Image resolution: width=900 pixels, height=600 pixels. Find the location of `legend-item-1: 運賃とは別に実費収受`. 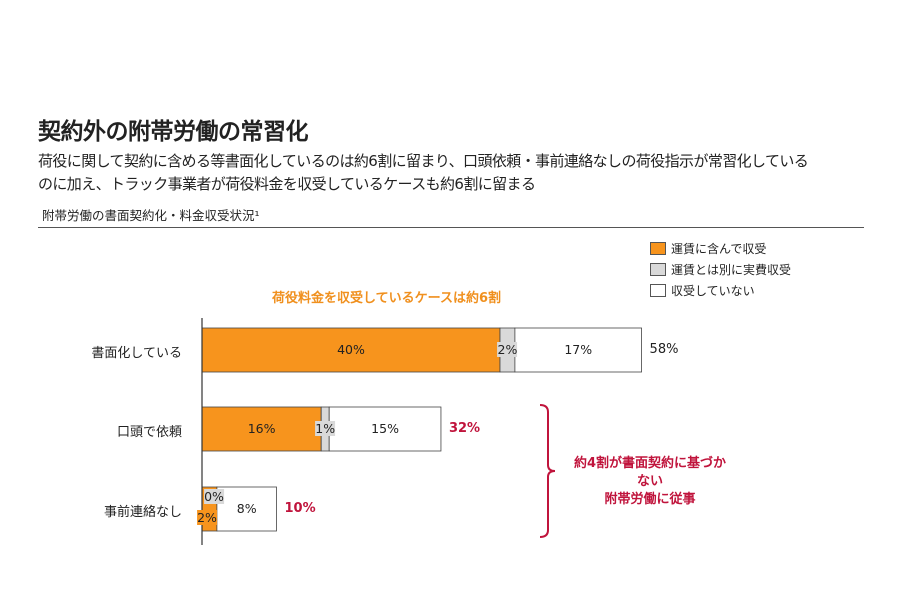

legend-item-1: 運賃とは別に実費収受 is located at coordinates (720, 269).